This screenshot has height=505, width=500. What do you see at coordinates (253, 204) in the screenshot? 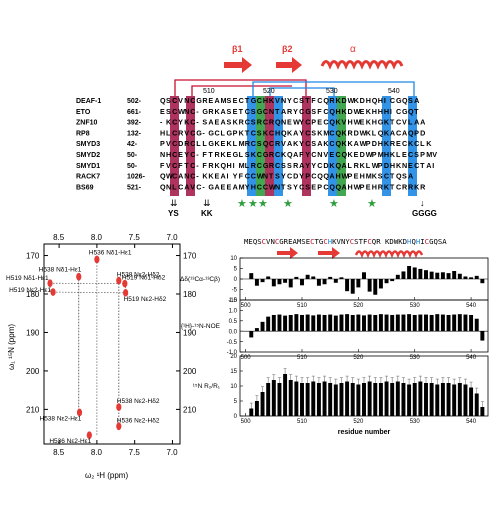
I see `star-2: ★` at bounding box center [253, 204].